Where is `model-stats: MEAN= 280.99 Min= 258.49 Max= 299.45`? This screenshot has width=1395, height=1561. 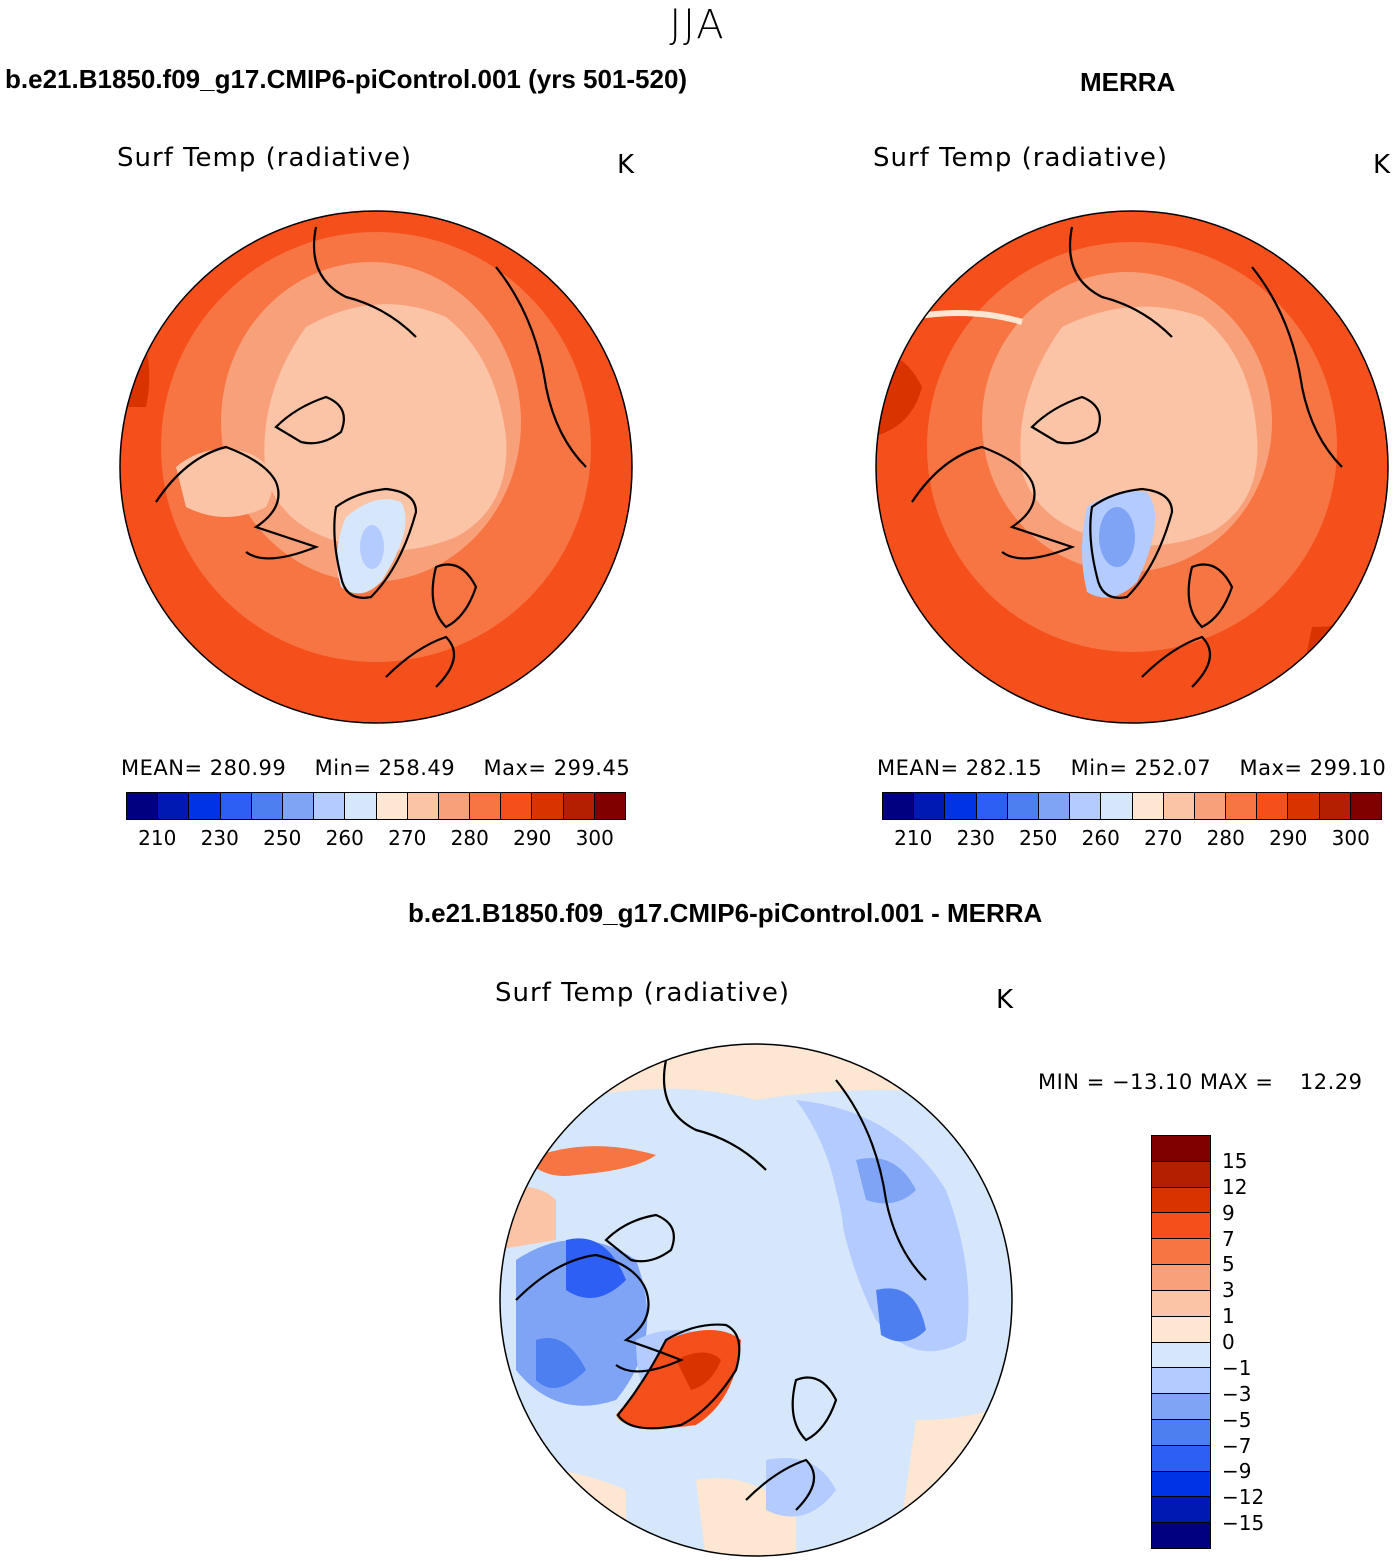
model-stats: MEAN= 280.99 Min= 258.49 Max= 299.45 is located at coordinates (375, 768).